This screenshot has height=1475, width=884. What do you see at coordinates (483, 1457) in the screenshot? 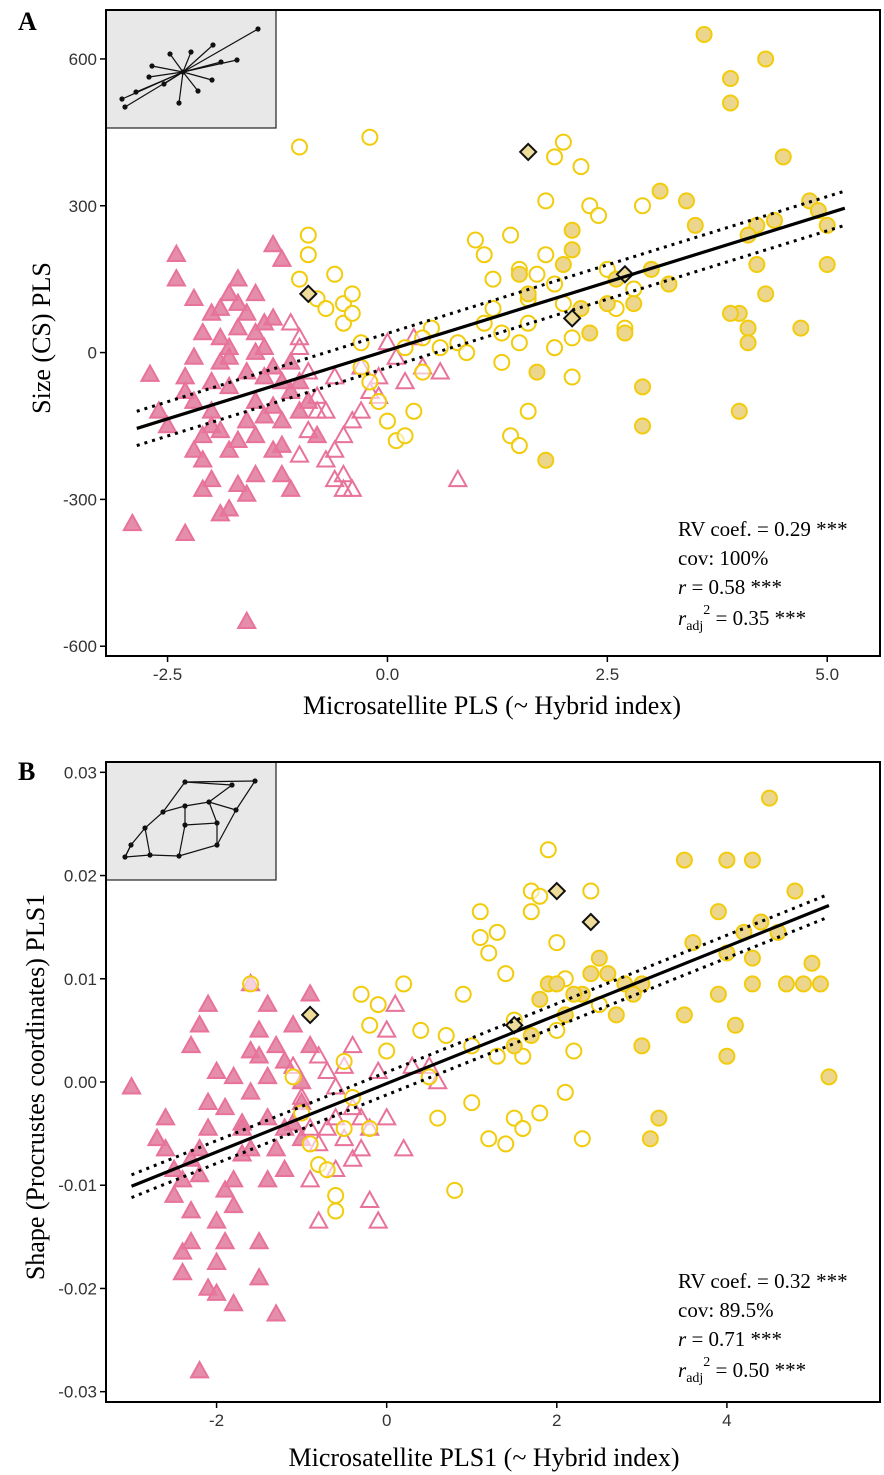
I see `x-axis-title: Microsatellite PLS1 (~ Hybrid index)` at bounding box center [483, 1457].